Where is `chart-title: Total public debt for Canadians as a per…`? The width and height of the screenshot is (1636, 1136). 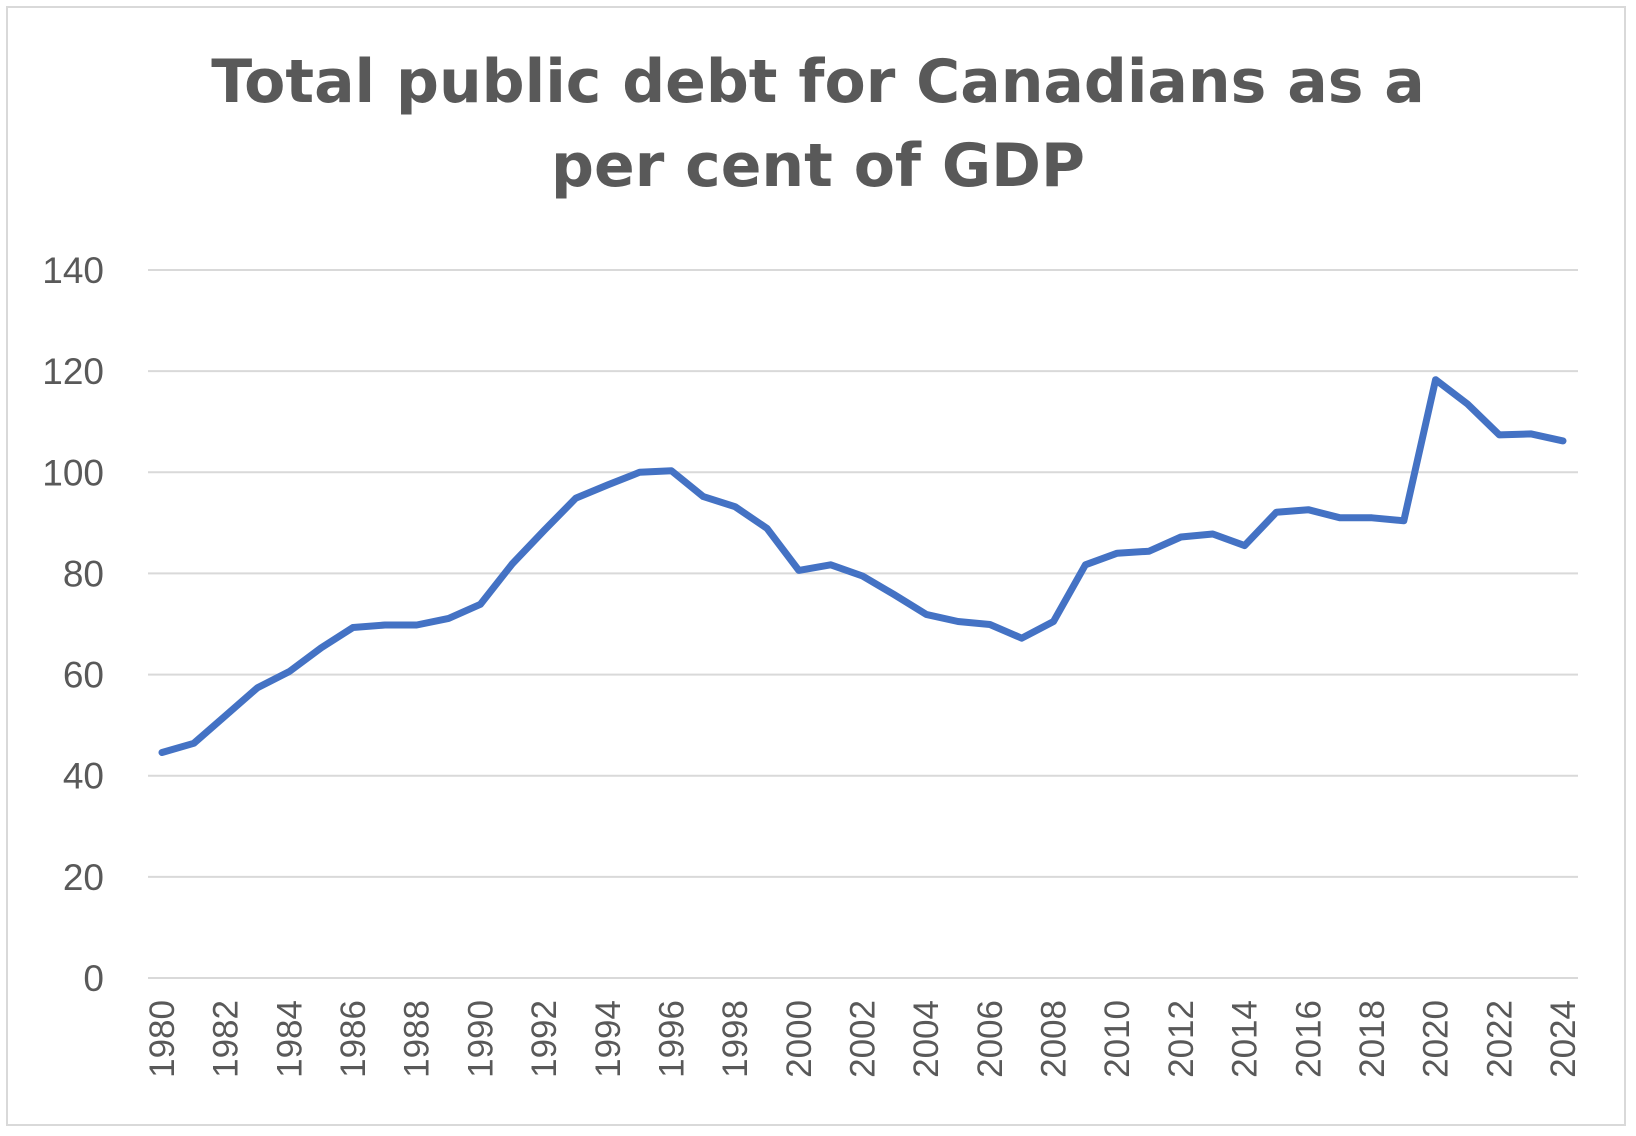
chart-title: Total public debt for Canadians as a per… is located at coordinates (818, 124).